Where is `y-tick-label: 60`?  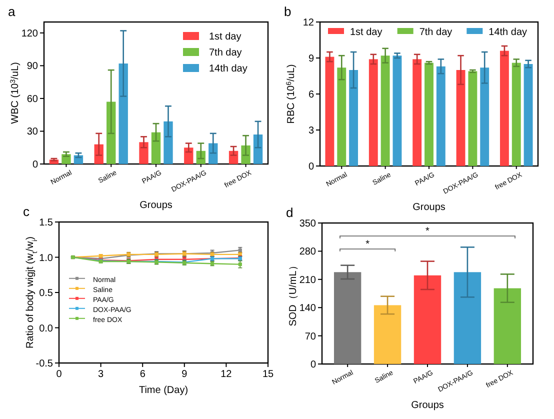 y-tick-label: 60 is located at coordinates (32, 99).